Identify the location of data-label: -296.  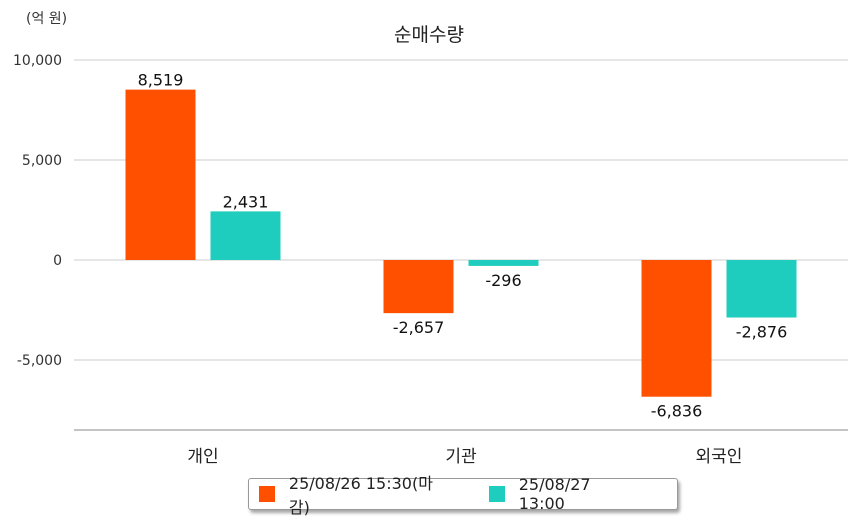
(503, 280).